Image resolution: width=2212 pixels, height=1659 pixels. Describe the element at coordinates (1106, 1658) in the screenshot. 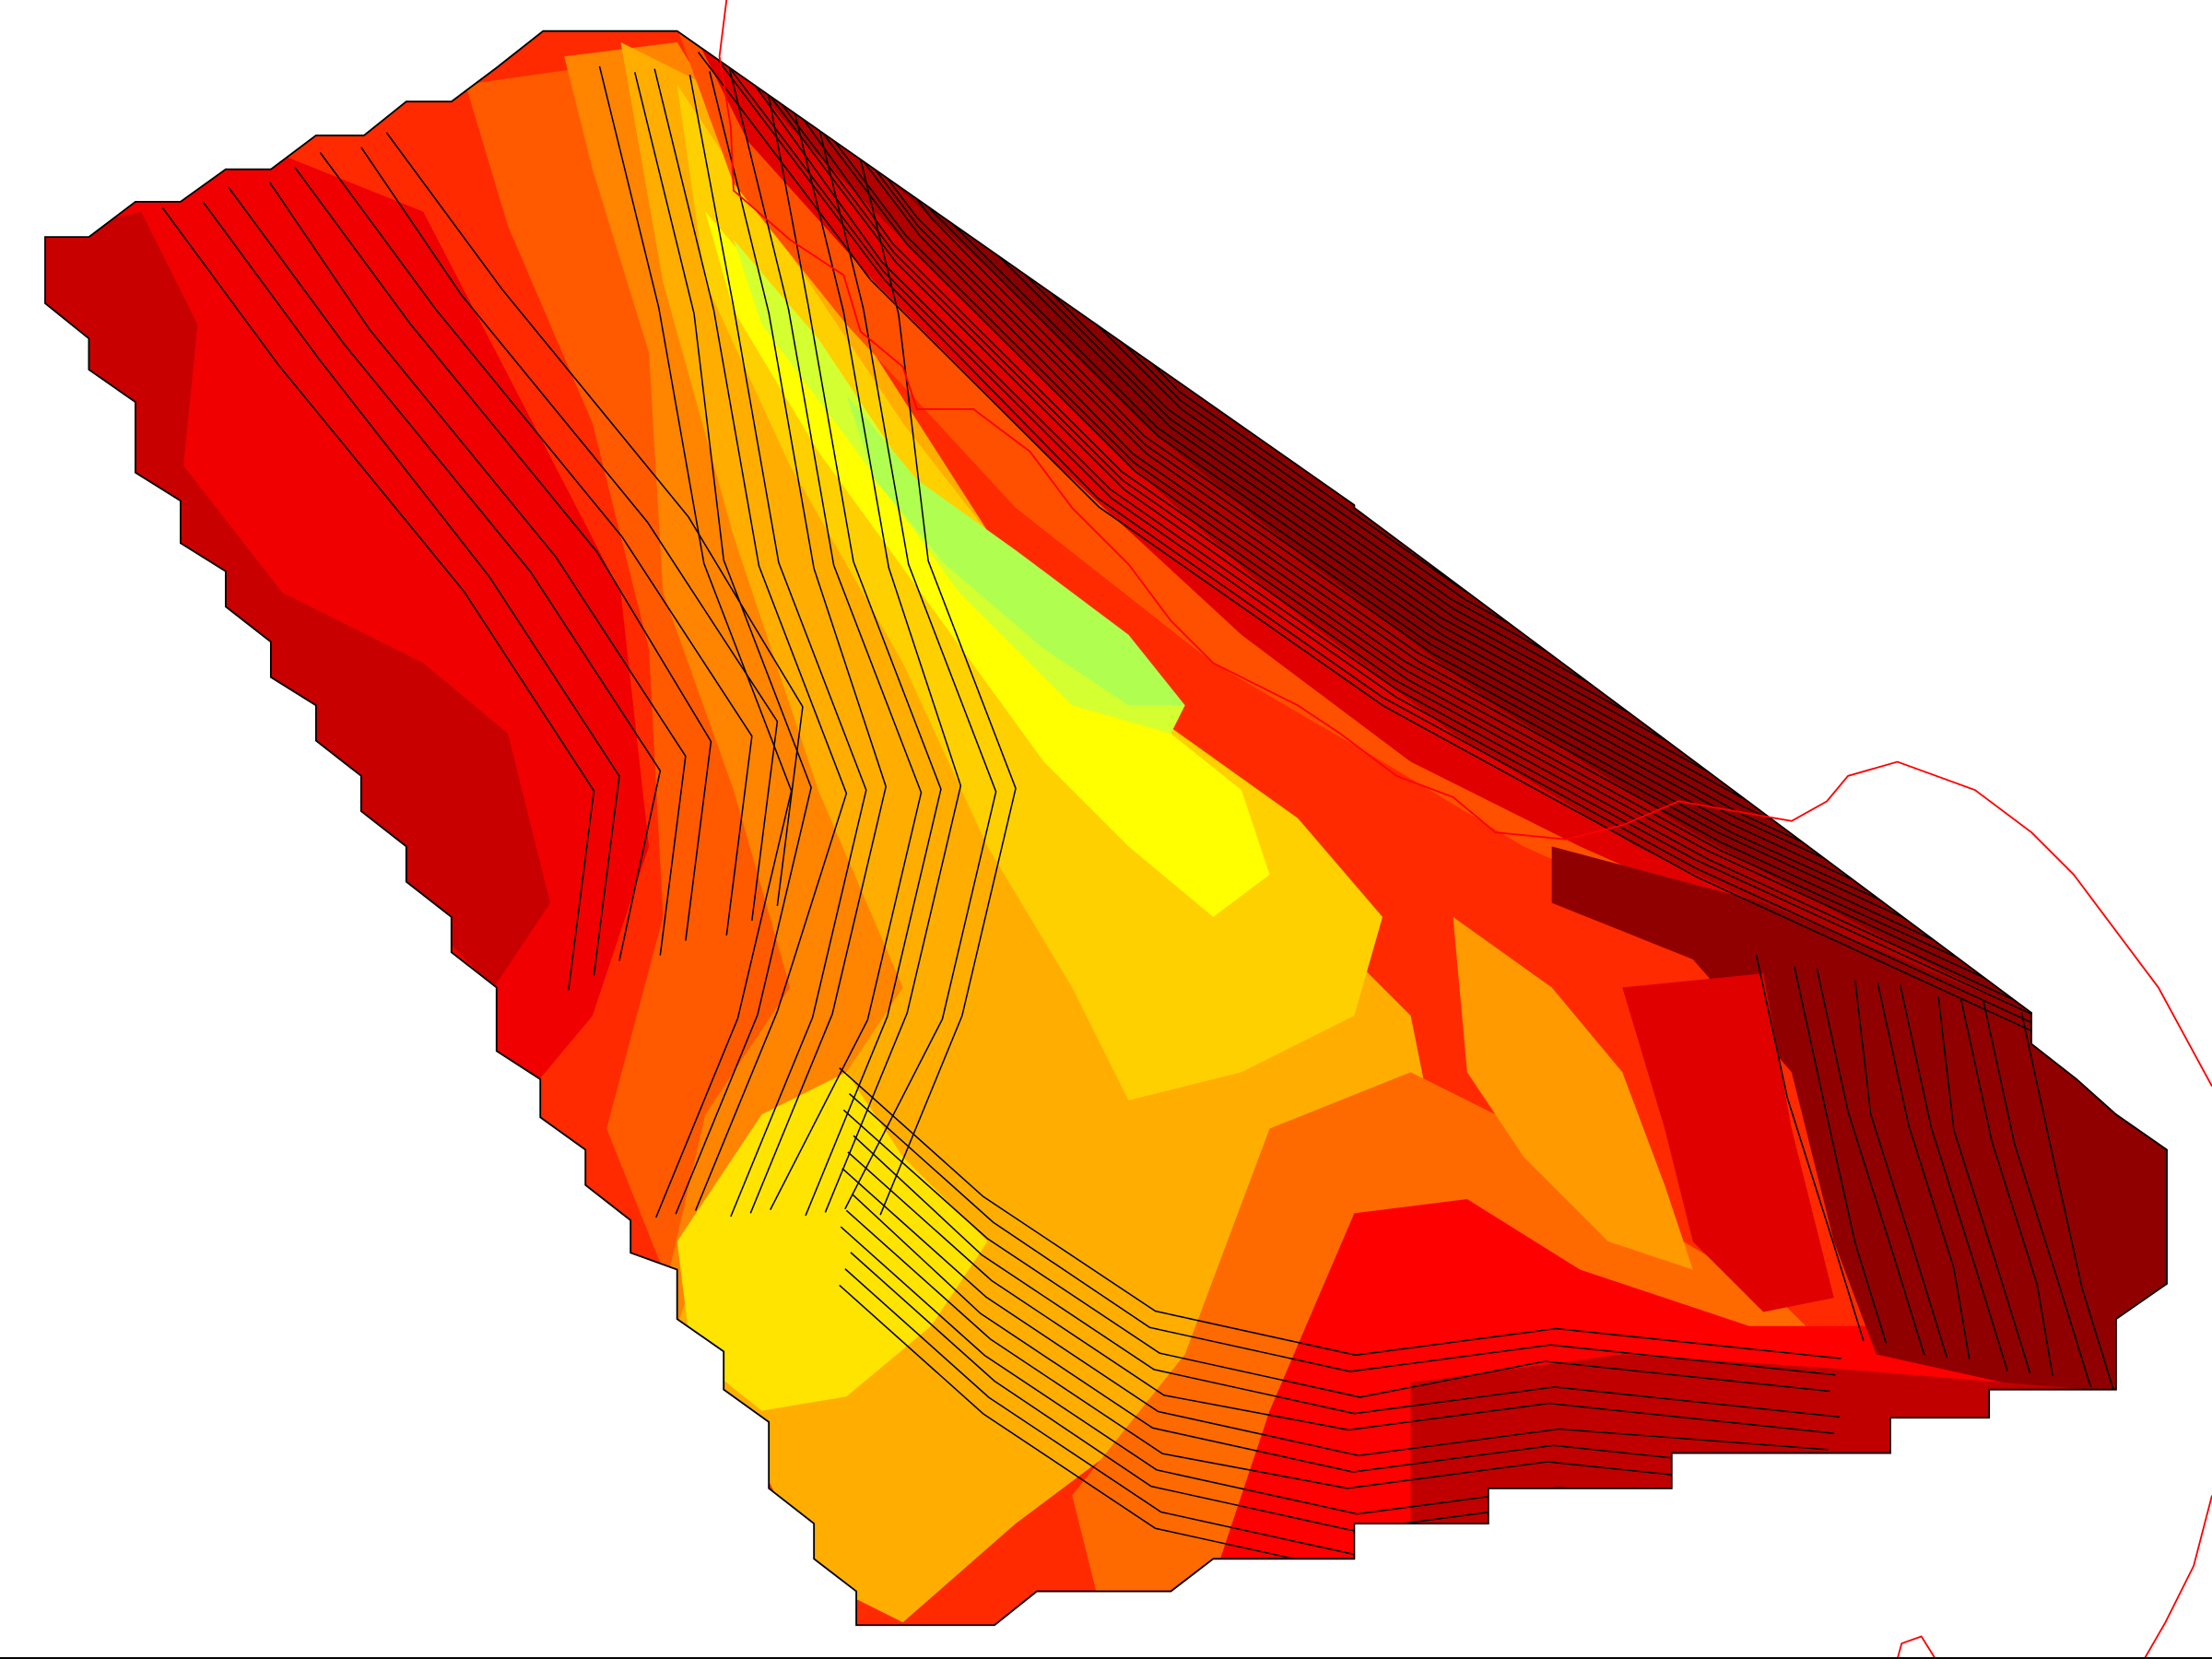

I see `plot-frame` at that location.